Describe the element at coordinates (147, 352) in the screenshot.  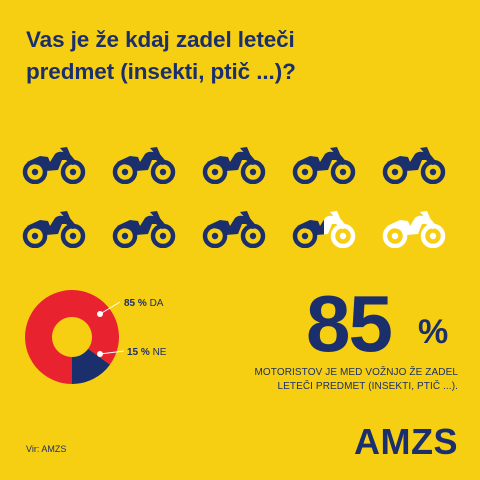
I see `pie-label-ne: 15 % NE` at that location.